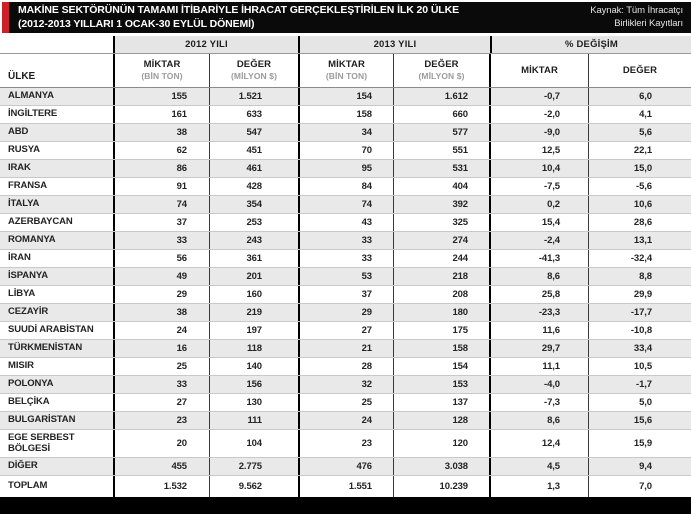 The height and width of the screenshot is (523, 691). Describe the element at coordinates (345, 295) in the screenshot. I see `table-row: LİBYA 29 160 37 208 25,8 29,9` at that location.